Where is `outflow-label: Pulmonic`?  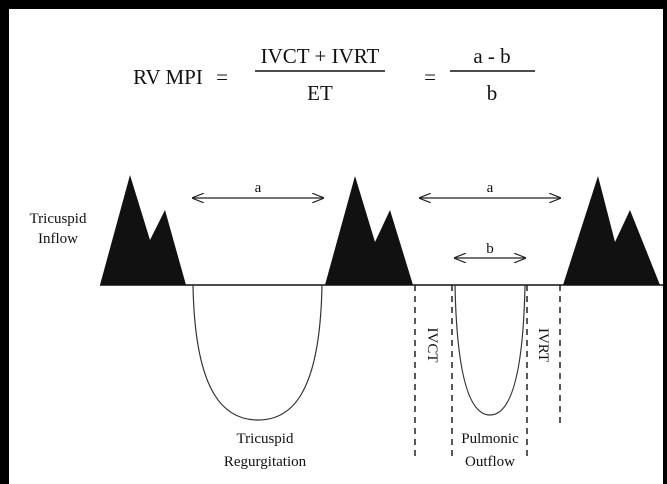 outflow-label: Pulmonic is located at coordinates (490, 439).